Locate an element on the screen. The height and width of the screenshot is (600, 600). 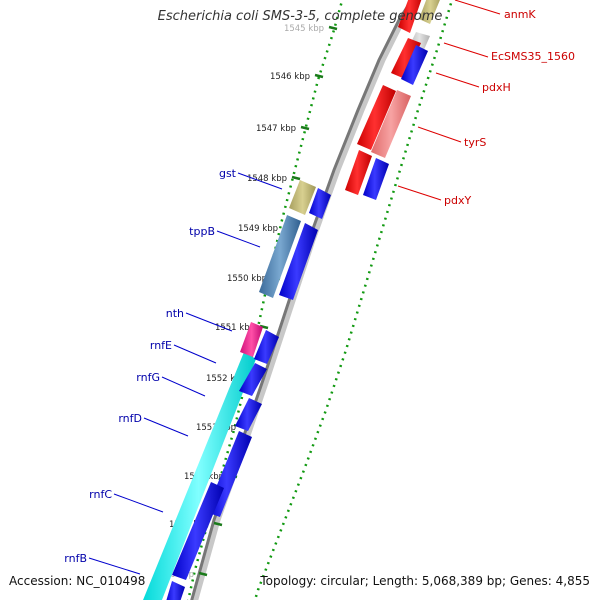
rnf-operon-bar is located at coordinates (199, 476).